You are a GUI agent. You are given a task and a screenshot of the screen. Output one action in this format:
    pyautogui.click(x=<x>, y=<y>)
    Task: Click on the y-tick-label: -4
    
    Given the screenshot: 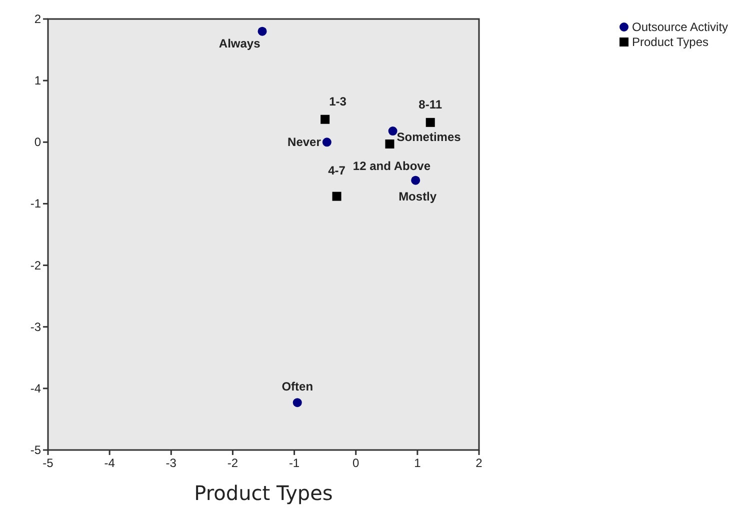 What is the action you would take?
    pyautogui.click(x=36, y=388)
    